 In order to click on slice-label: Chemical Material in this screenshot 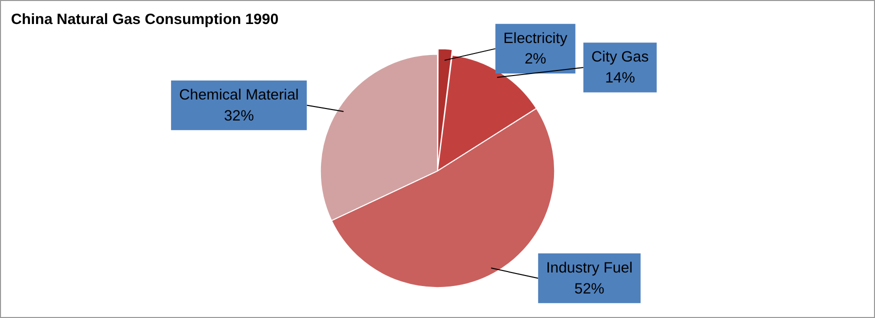, I will do `click(239, 95)`.